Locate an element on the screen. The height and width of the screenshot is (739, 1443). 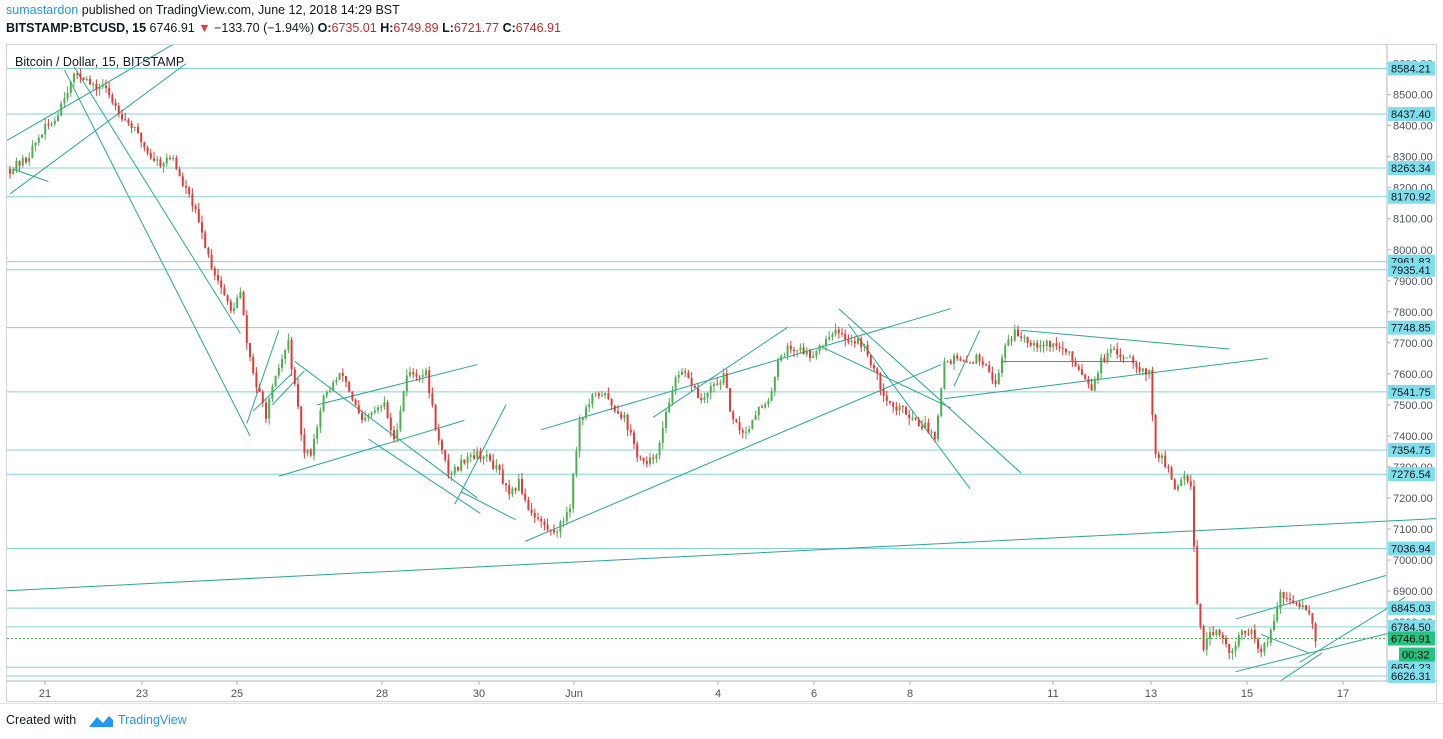
countdown-tag-bg is located at coordinates (1417, 654).